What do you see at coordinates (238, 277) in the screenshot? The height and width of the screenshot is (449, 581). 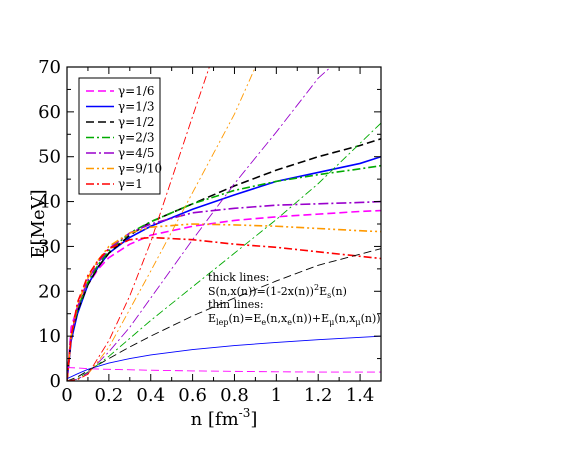 I see `annotation-line-thick: thick lines:` at bounding box center [238, 277].